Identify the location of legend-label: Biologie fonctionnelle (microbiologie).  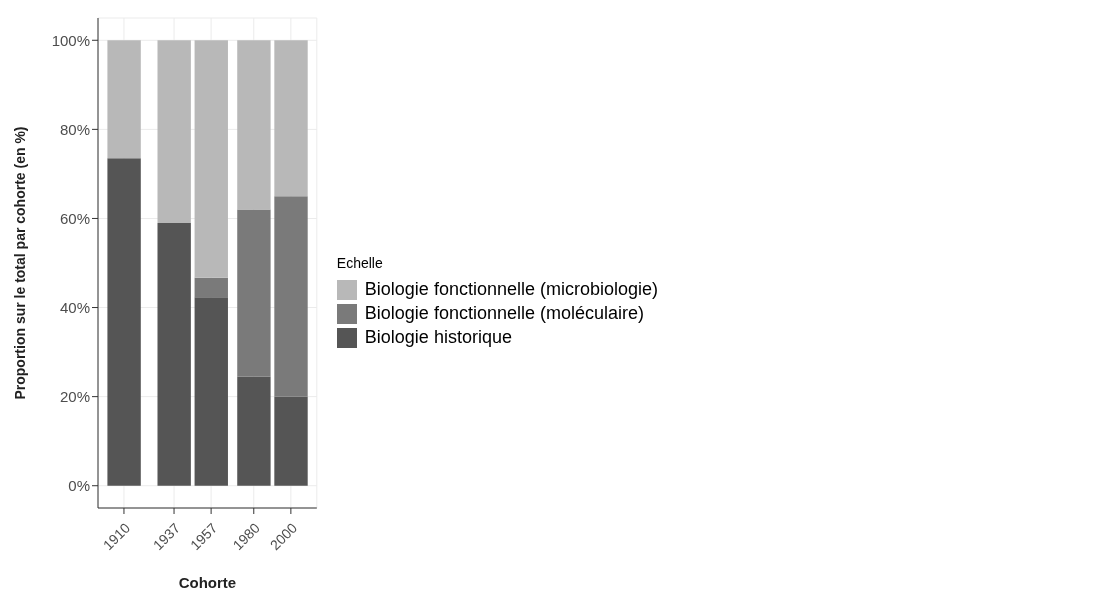
(511, 289).